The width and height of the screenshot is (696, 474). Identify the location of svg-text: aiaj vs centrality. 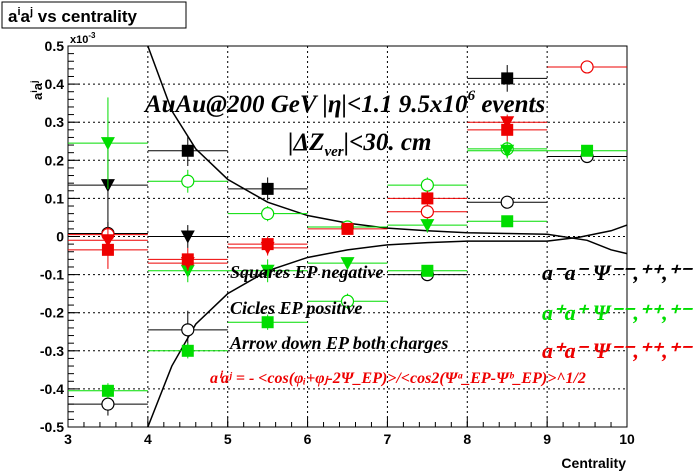
(73, 16).